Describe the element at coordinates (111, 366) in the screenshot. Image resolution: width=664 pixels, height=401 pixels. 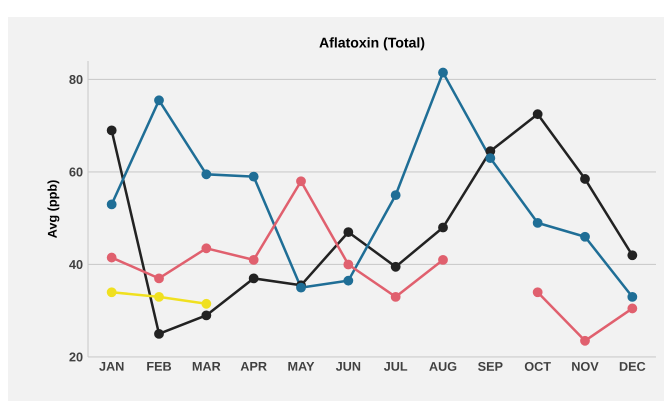
I see `x-tick-label: JAN` at that location.